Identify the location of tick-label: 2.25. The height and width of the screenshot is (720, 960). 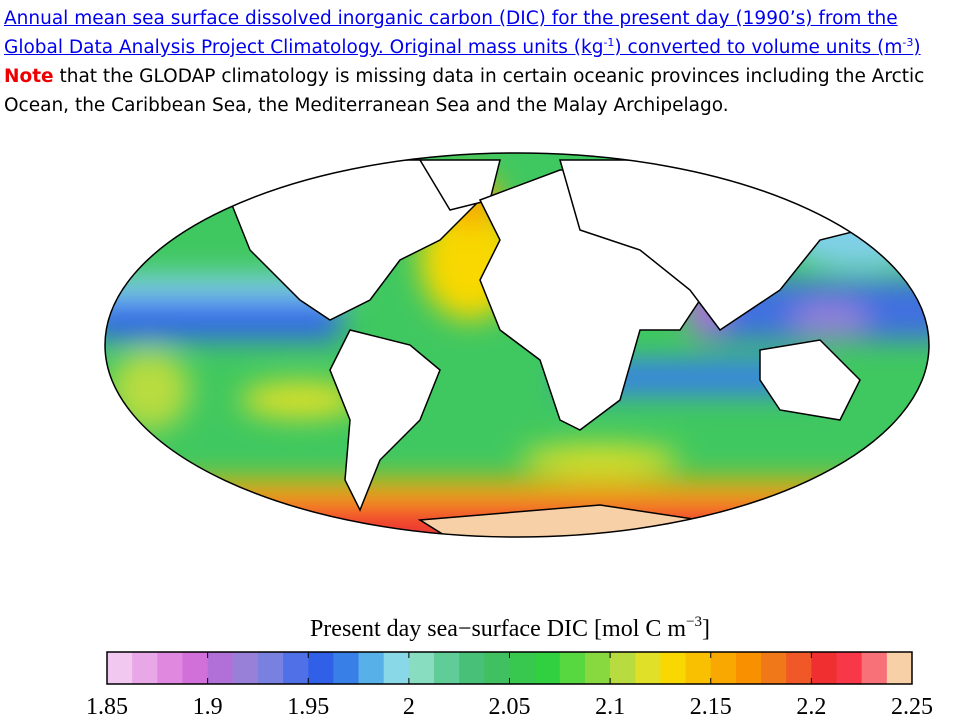
(912, 707).